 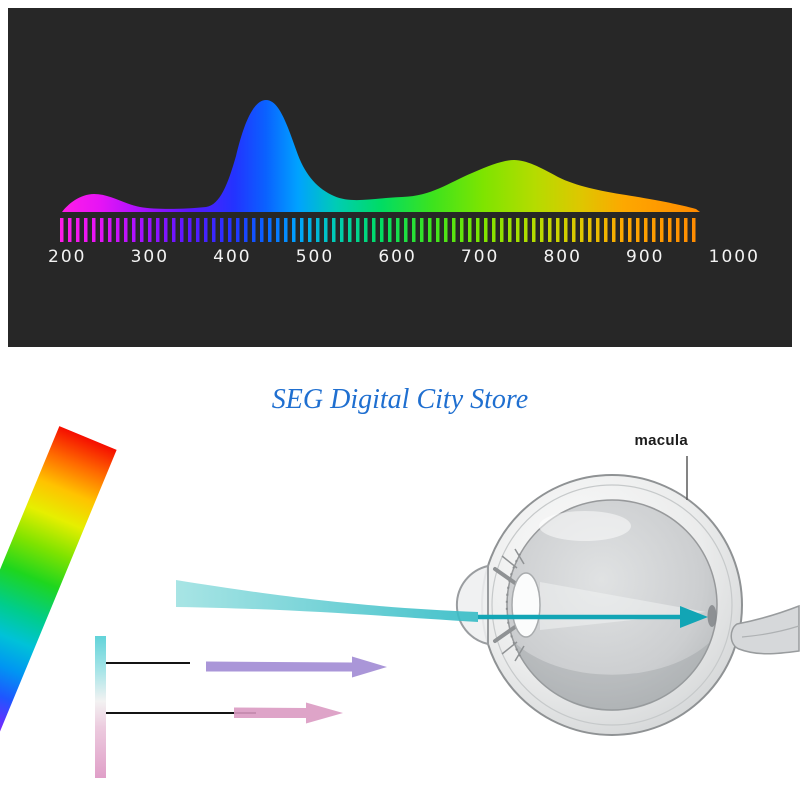 What do you see at coordinates (770, 631) in the screenshot?
I see `optic-nerve-fiber-line` at bounding box center [770, 631].